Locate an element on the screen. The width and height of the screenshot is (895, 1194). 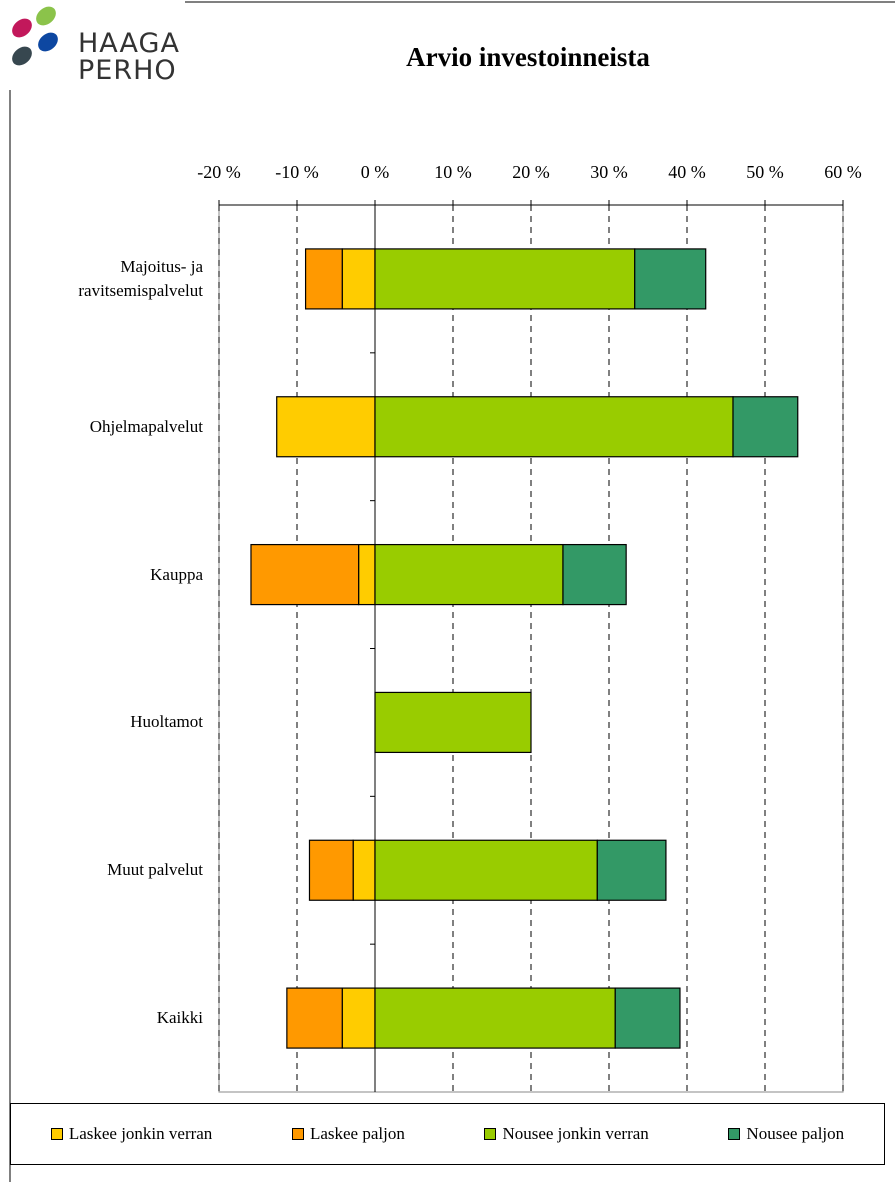
legend-item: Nousee paljon is located at coordinates (786, 1134).